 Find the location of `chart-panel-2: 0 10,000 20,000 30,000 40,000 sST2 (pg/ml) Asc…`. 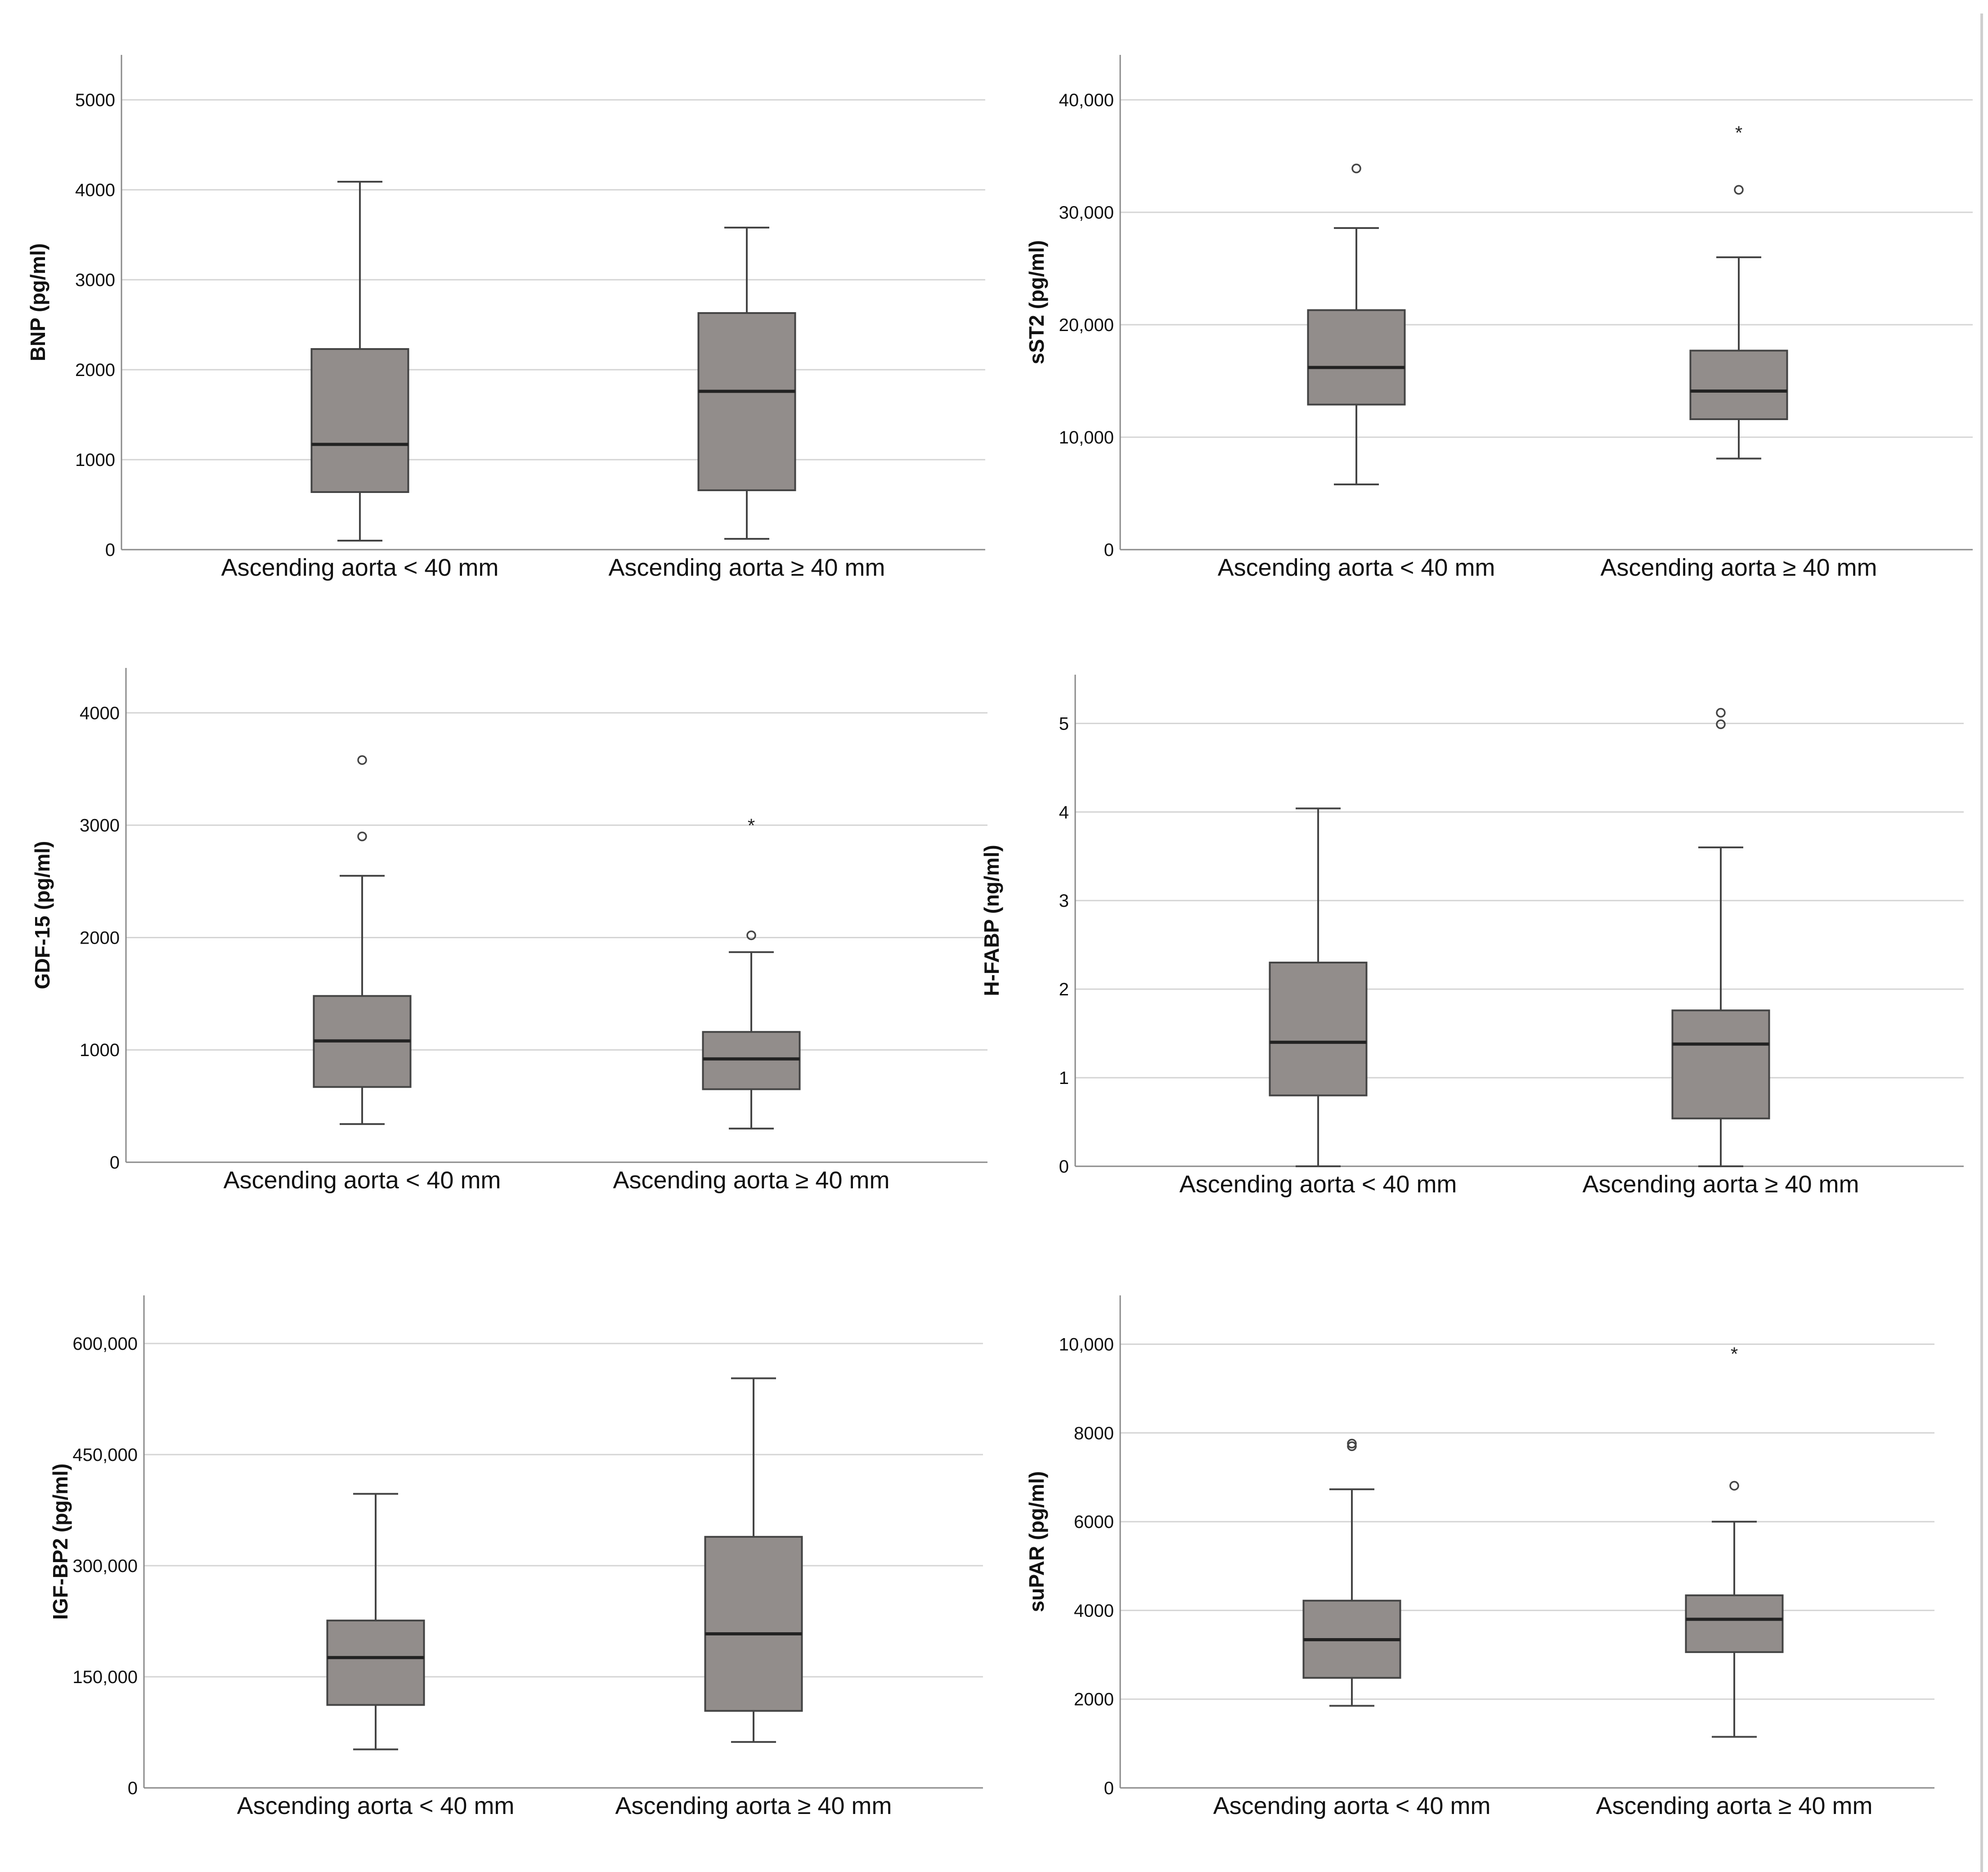

chart-panel-2: 0 10,000 20,000 30,000 40,000 sST2 (pg/ml) Asc… is located at coordinates (1499, 318).